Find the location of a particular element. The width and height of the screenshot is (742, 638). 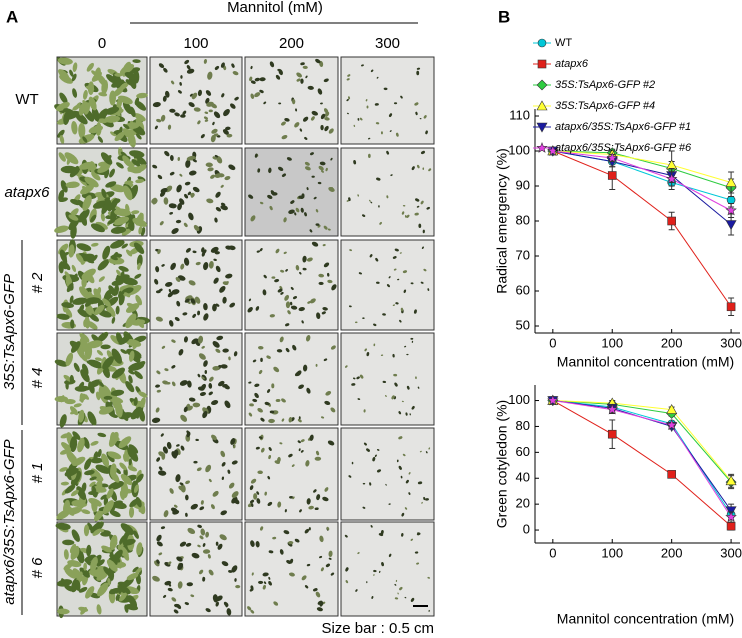

y-tick-label: 90 is located at coordinates (523, 184).